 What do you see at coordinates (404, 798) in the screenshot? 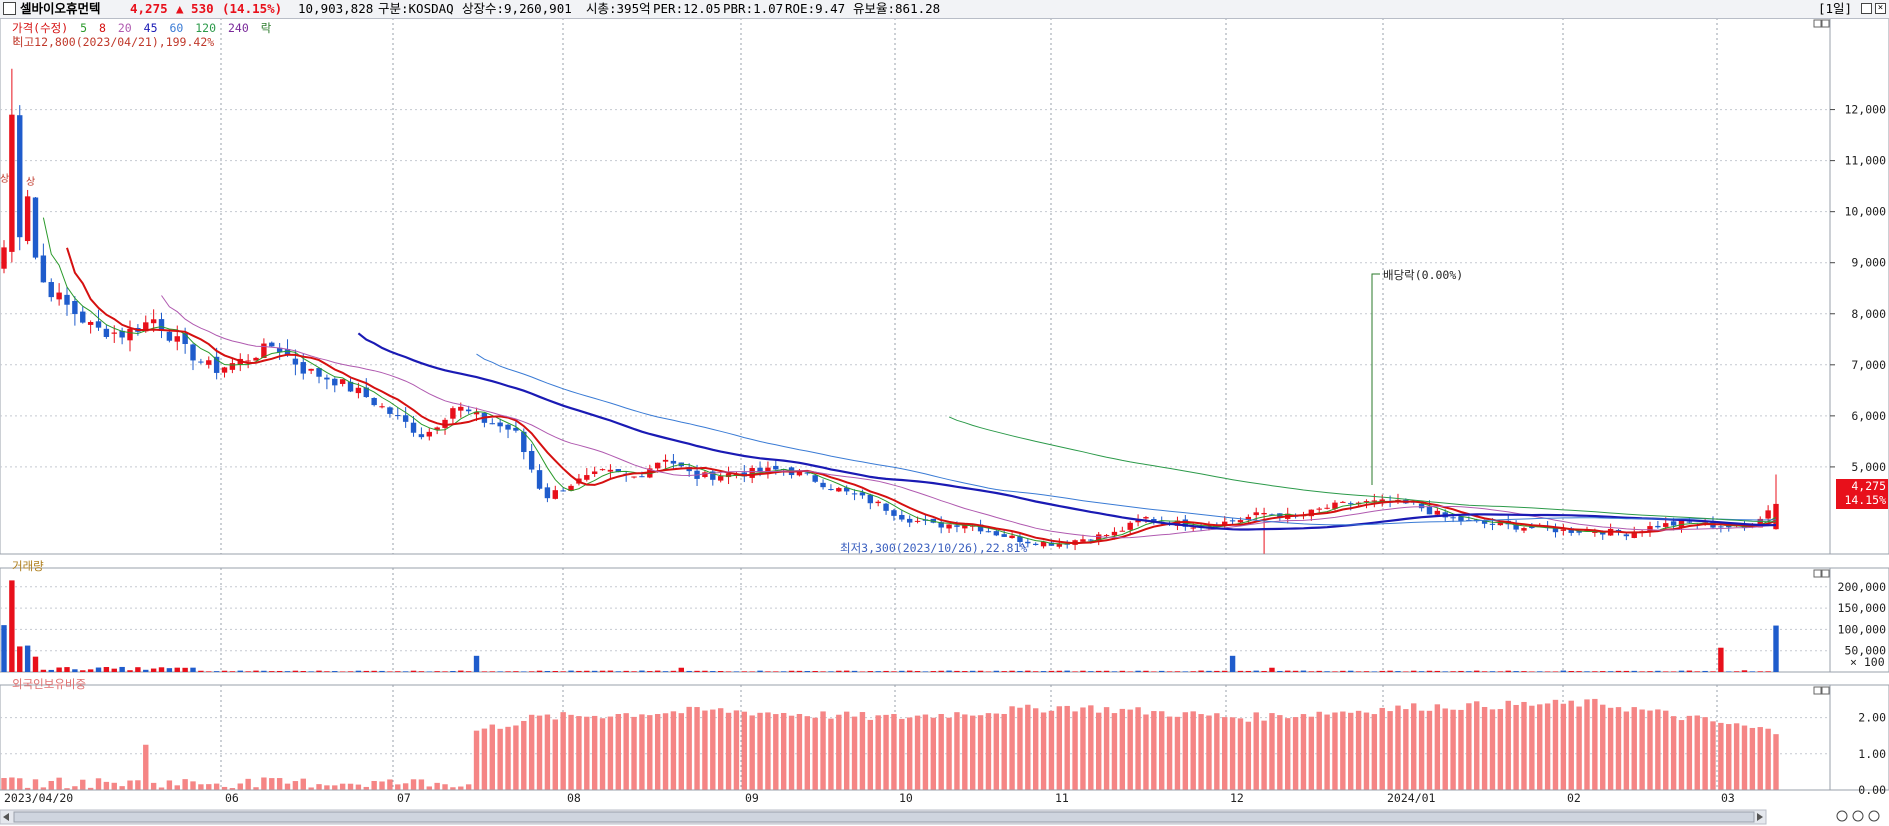
I see `x-tick-label: 07` at bounding box center [404, 798].